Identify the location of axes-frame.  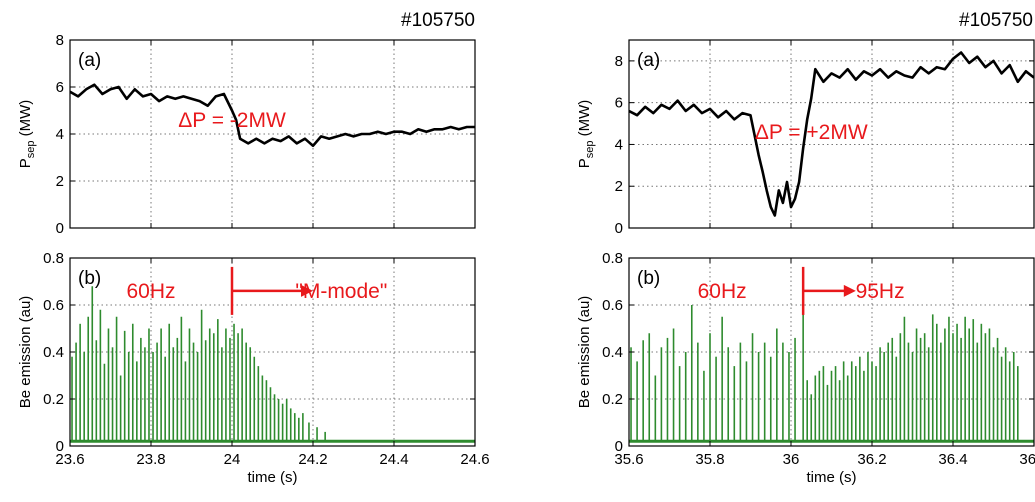
(831, 134).